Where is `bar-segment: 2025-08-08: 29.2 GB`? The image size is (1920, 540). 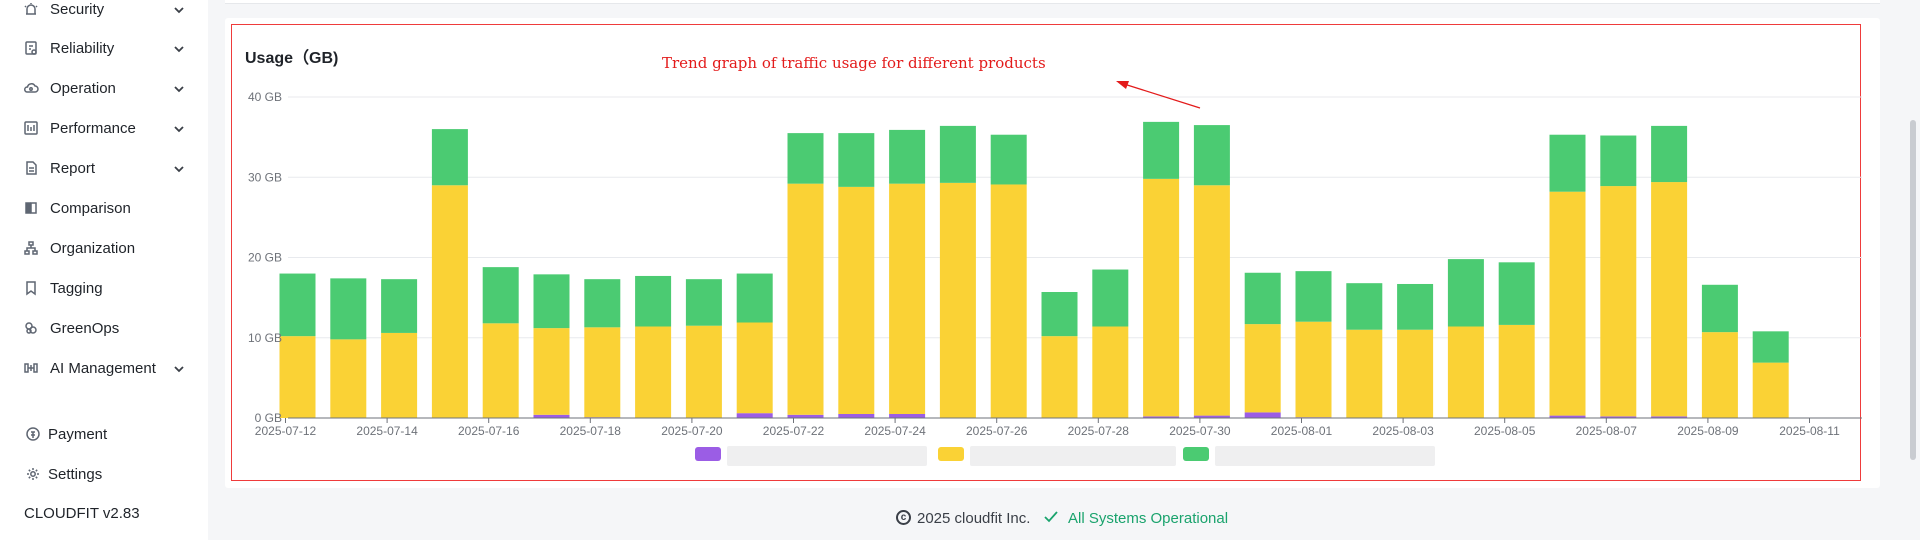 bar-segment: 2025-08-08: 29.2 GB is located at coordinates (1669, 299).